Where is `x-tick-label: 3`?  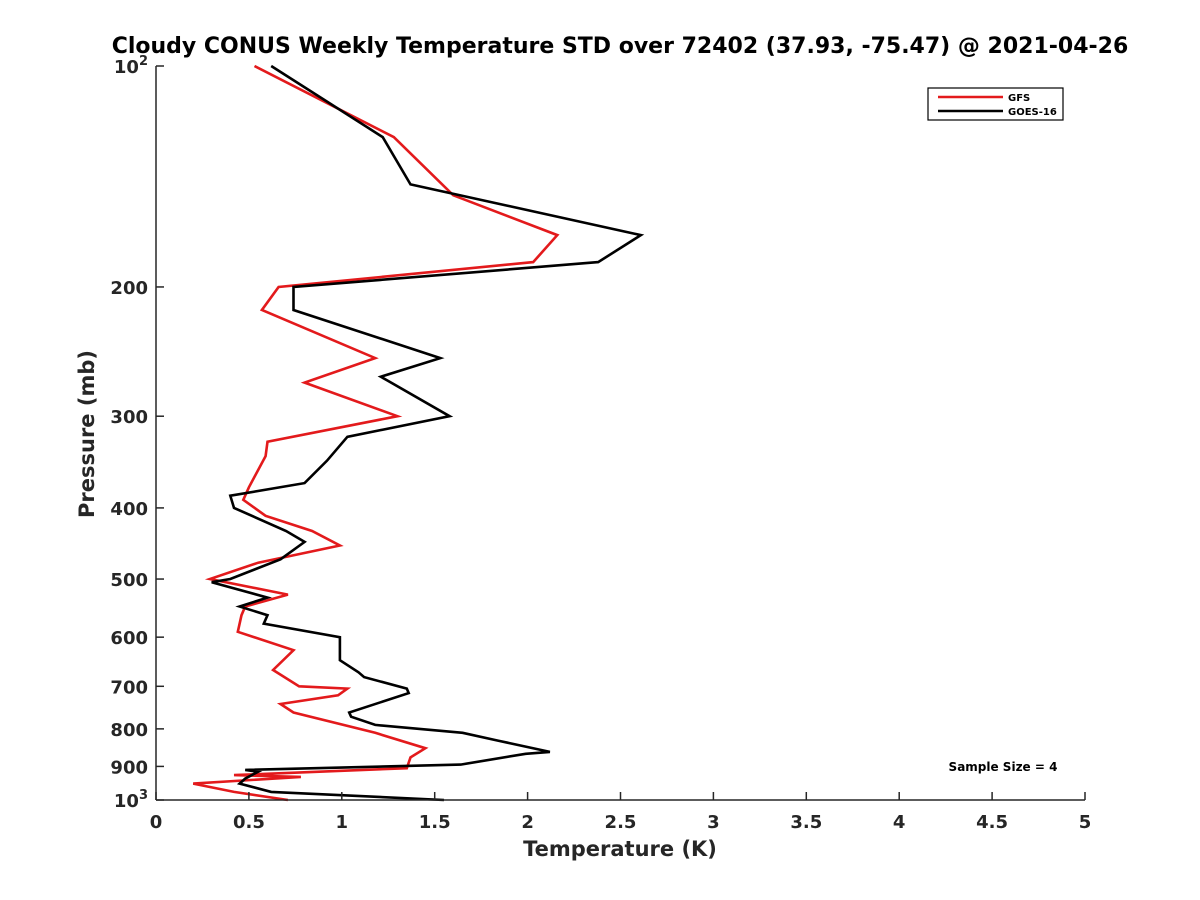
x-tick-label: 3 is located at coordinates (713, 822).